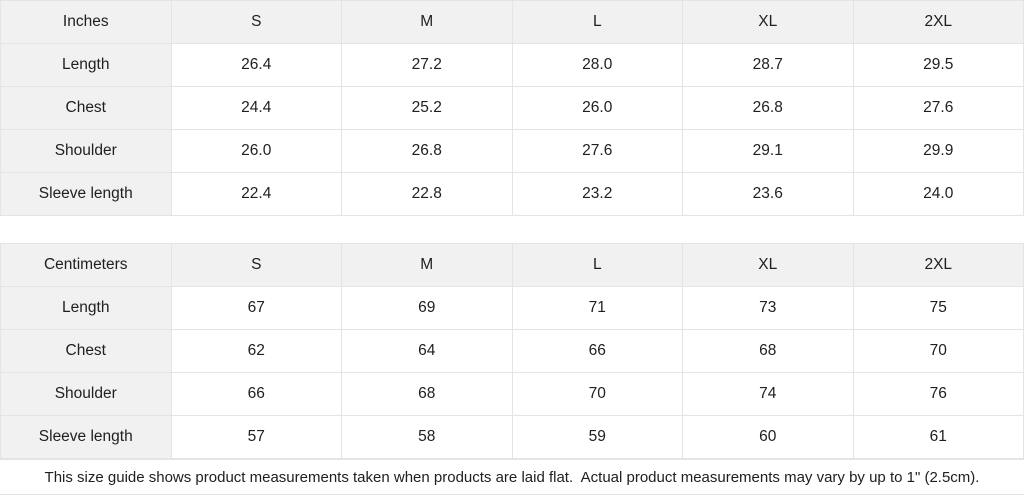  What do you see at coordinates (597, 437) in the screenshot?
I see `measurement-cell: 59` at bounding box center [597, 437].